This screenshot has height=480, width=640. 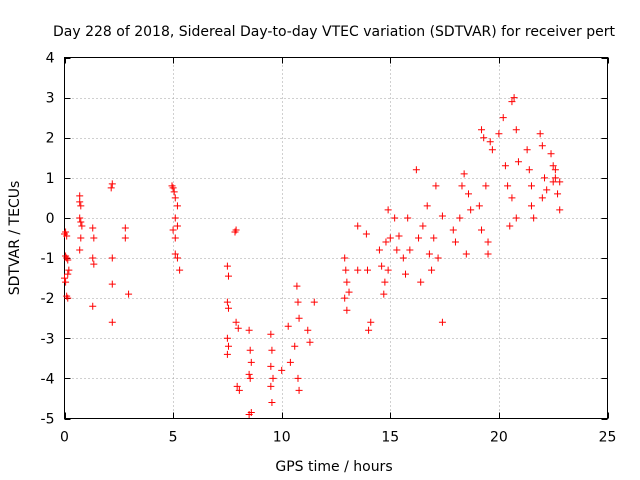 I want to click on x-tick-label: 25, so click(x=608, y=438).